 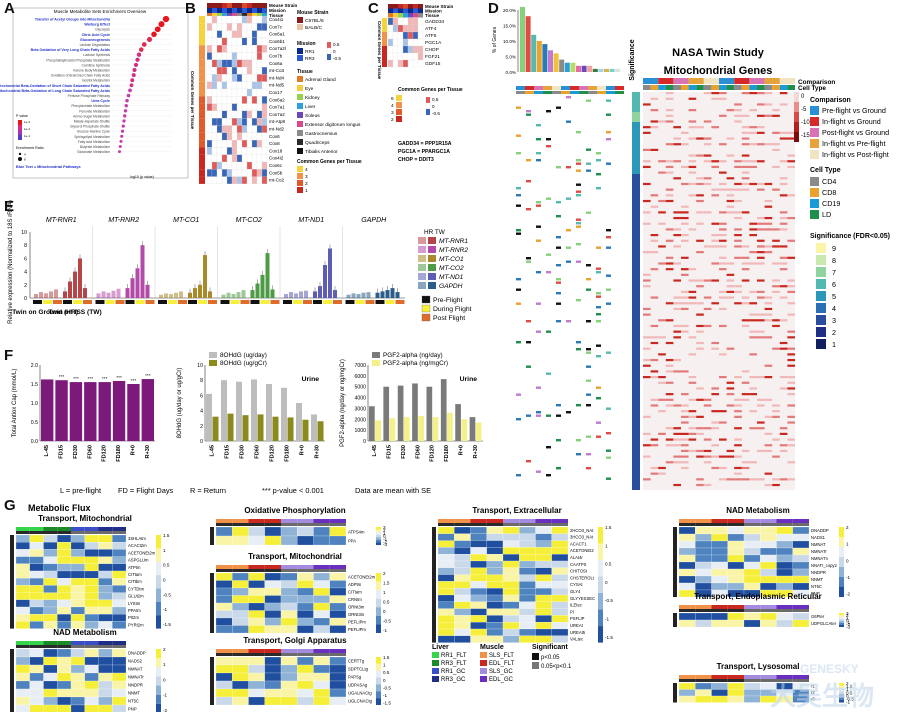 What do you see at coordinates (758, 596) in the screenshot?
I see `panel-g-heatmap-title: Transport, Endoplasmic Reticular` at bounding box center [758, 596].